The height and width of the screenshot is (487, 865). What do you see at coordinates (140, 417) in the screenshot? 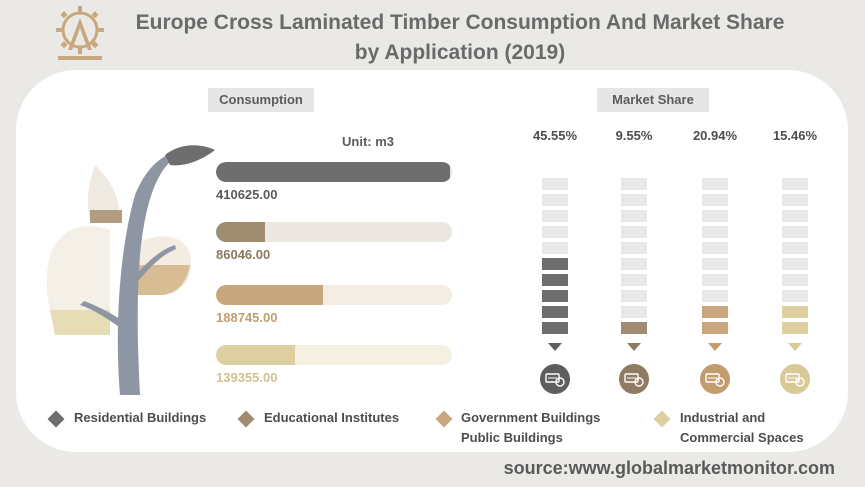
I see `legend-label-residential: Residential Buildings` at bounding box center [140, 417].